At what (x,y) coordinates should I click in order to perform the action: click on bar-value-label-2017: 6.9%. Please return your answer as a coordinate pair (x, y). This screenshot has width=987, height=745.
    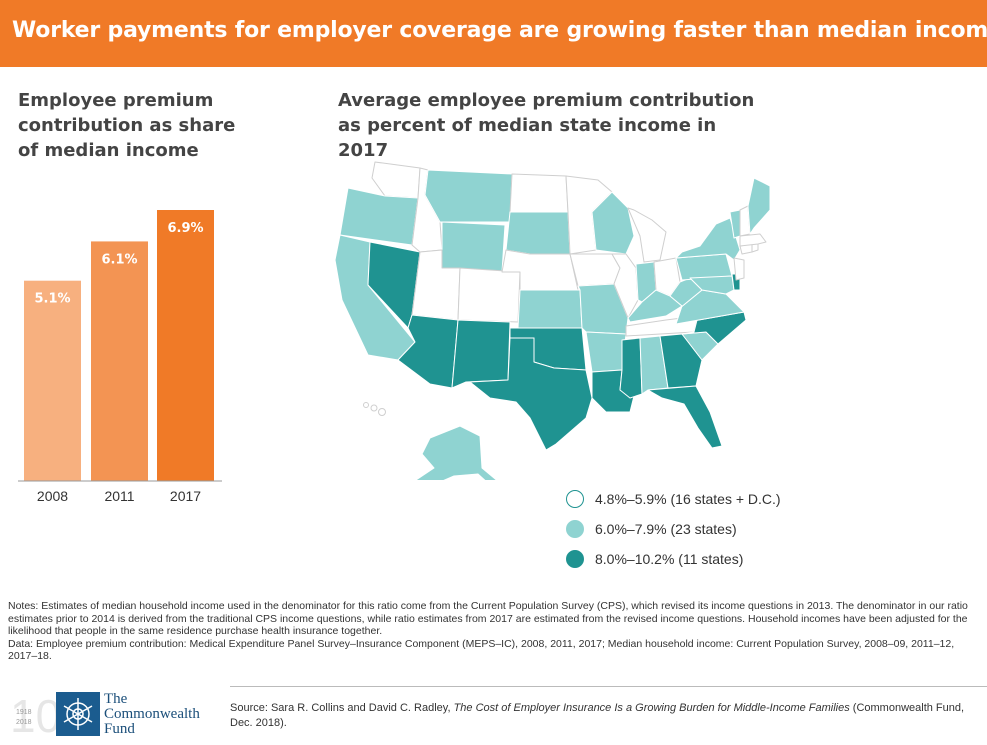
    Looking at the image, I should click on (185, 228).